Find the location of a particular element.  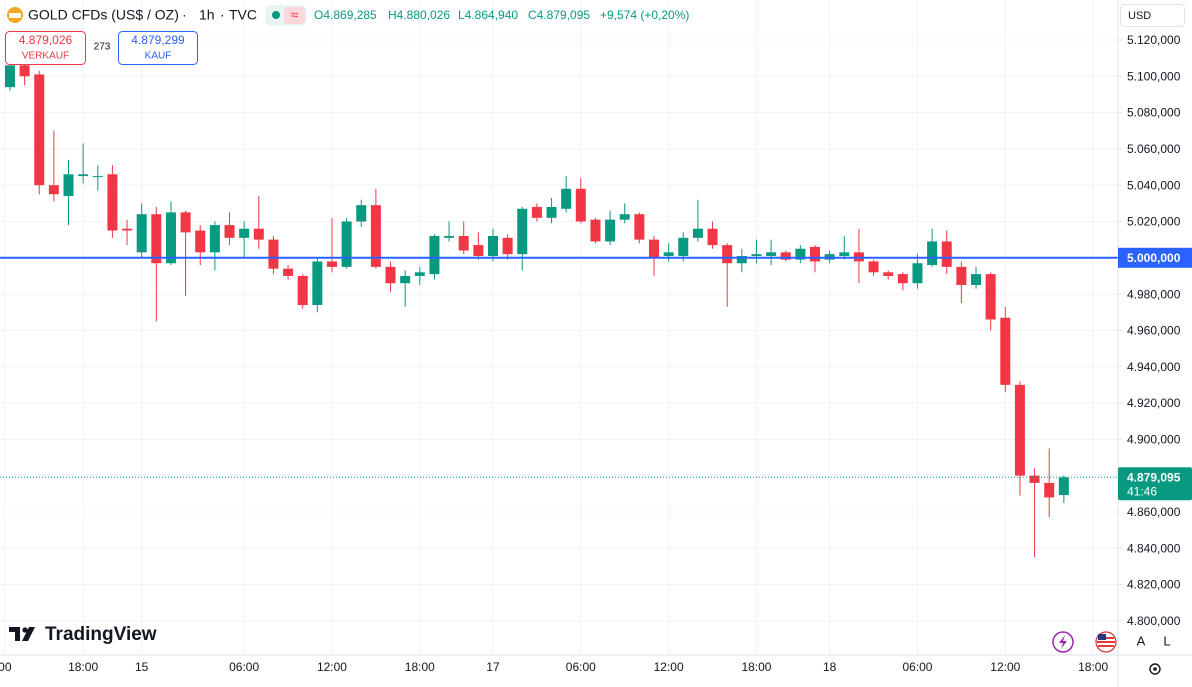

currency: USD is located at coordinates (1139, 16).